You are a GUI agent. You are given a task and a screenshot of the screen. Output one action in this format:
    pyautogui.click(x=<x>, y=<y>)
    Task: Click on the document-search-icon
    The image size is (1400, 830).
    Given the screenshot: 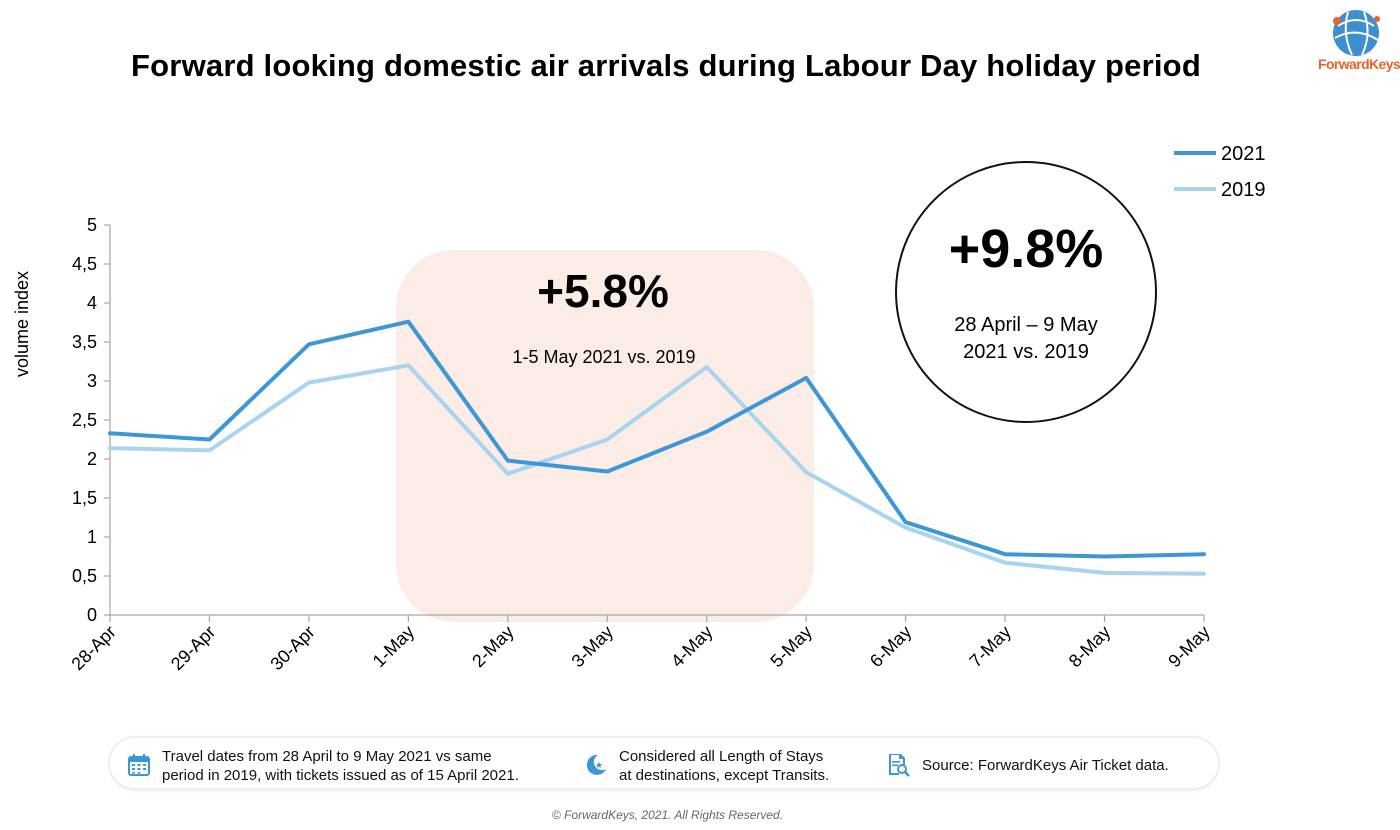 What is the action you would take?
    pyautogui.click(x=899, y=765)
    